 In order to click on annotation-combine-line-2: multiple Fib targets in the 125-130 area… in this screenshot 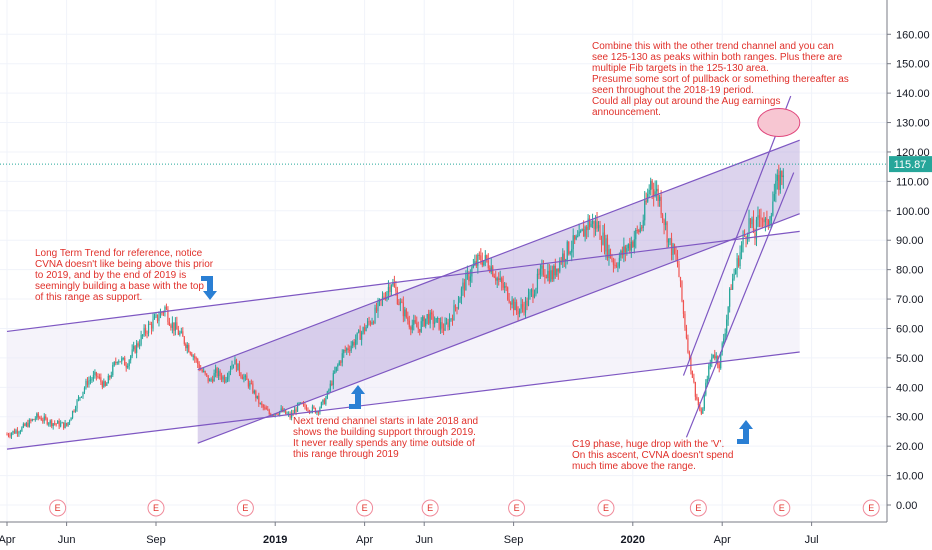, I will do `click(680, 68)`.